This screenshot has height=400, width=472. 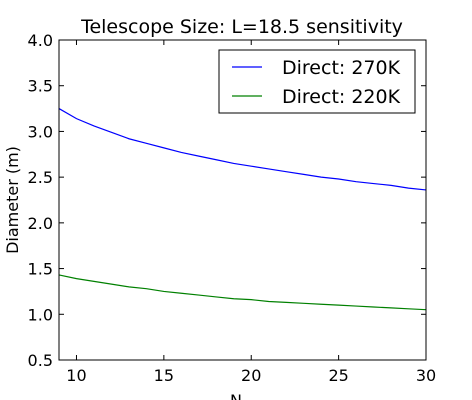 I want to click on y-tick-label: 0.5, so click(x=40, y=360).